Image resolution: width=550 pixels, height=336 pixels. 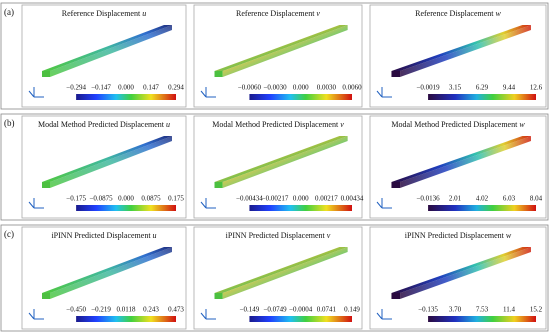 What do you see at coordinates (455, 310) in the screenshot?
I see `colorbar-tick-label: 3.70` at bounding box center [455, 310].